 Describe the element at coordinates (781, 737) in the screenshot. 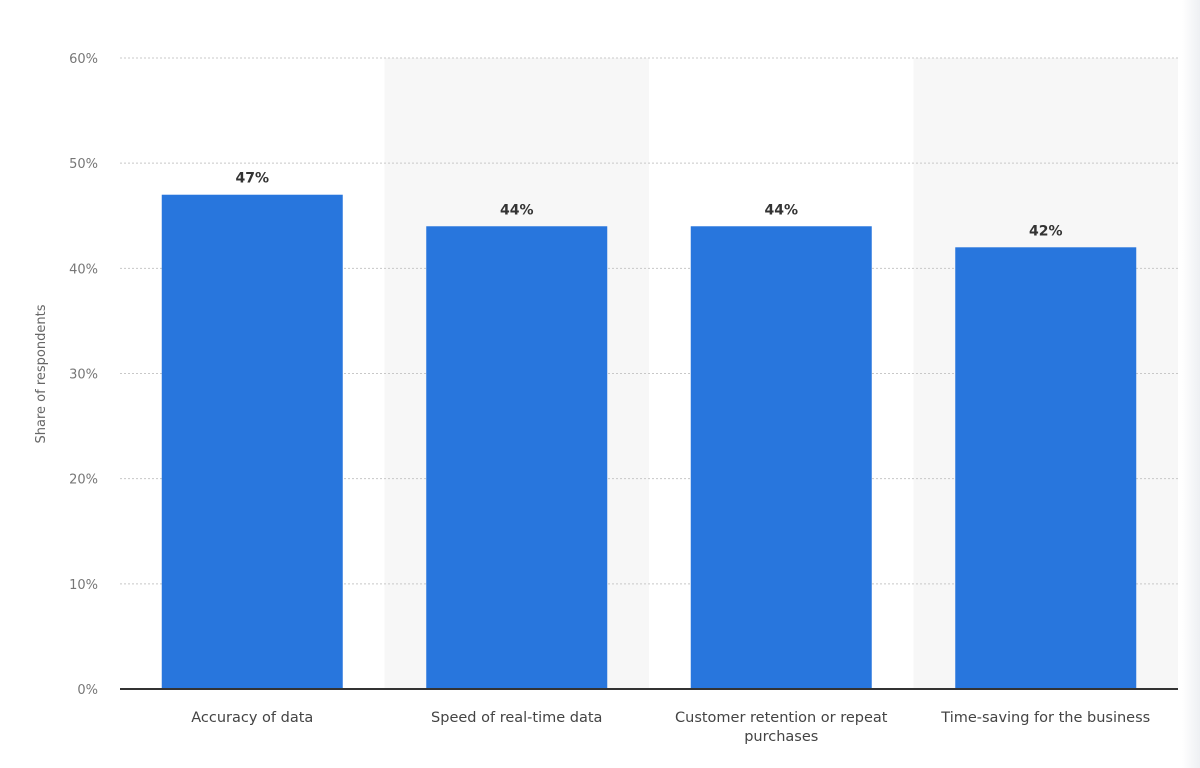

I see `x-tick-label: purchases` at that location.